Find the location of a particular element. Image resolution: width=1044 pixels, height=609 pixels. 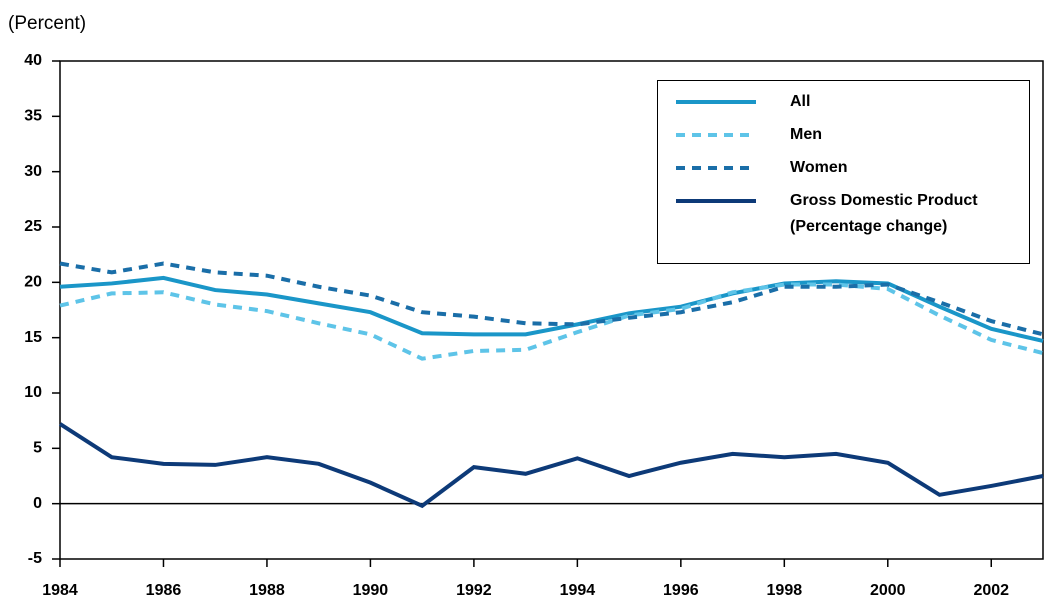

y-axis-label: (Percent) is located at coordinates (47, 23).